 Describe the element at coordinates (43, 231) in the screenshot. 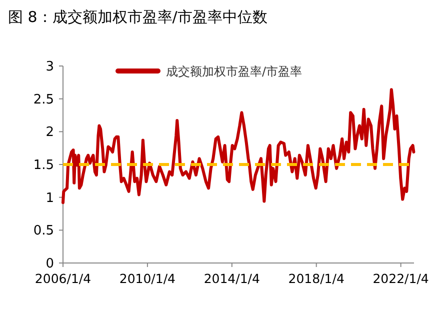

I see `y-tick-label: 0.5` at that location.